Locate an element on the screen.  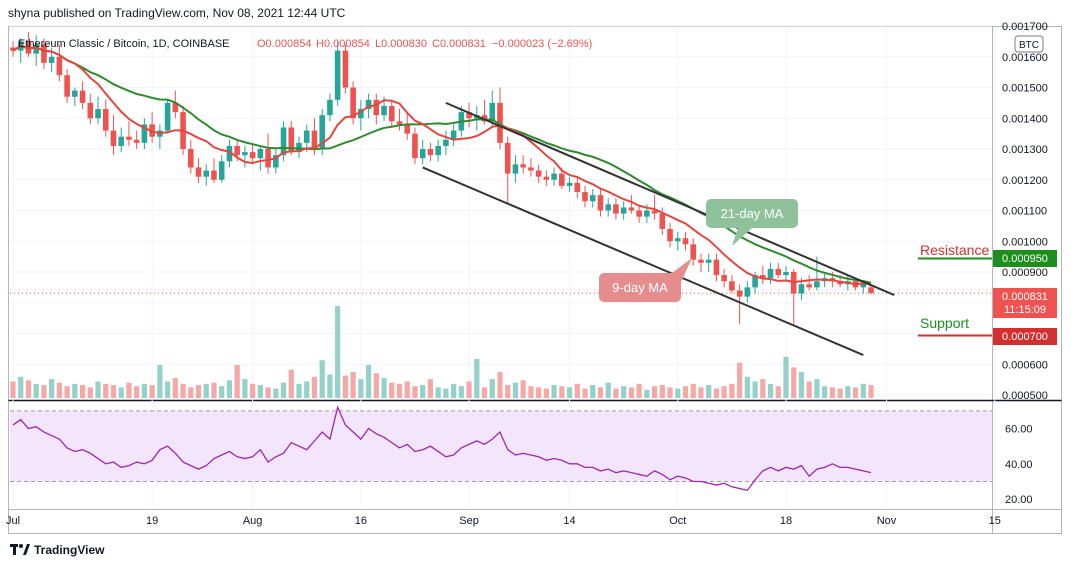
ohlc-change: −0.000023 (−2.69%) is located at coordinates (542, 44).